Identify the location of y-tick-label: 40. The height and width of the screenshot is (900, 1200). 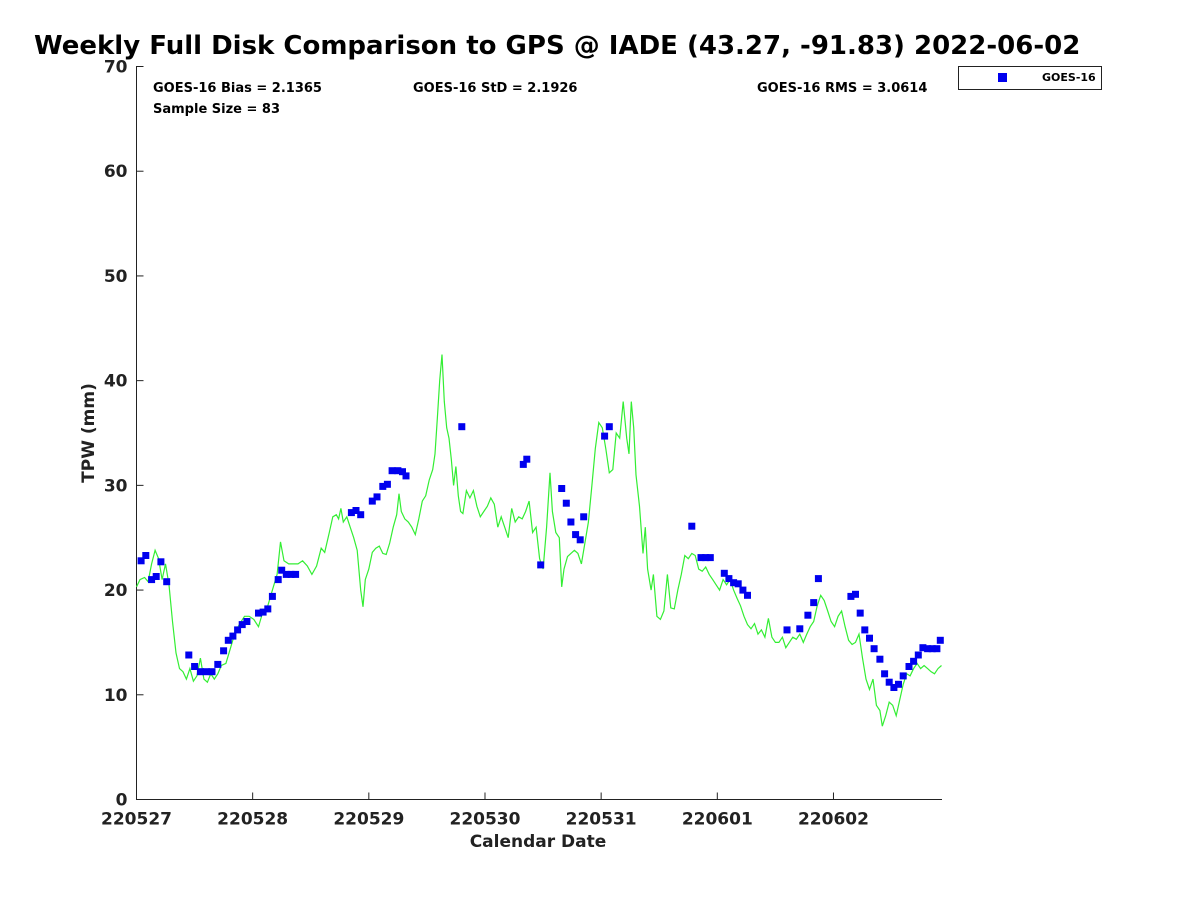
(116, 382).